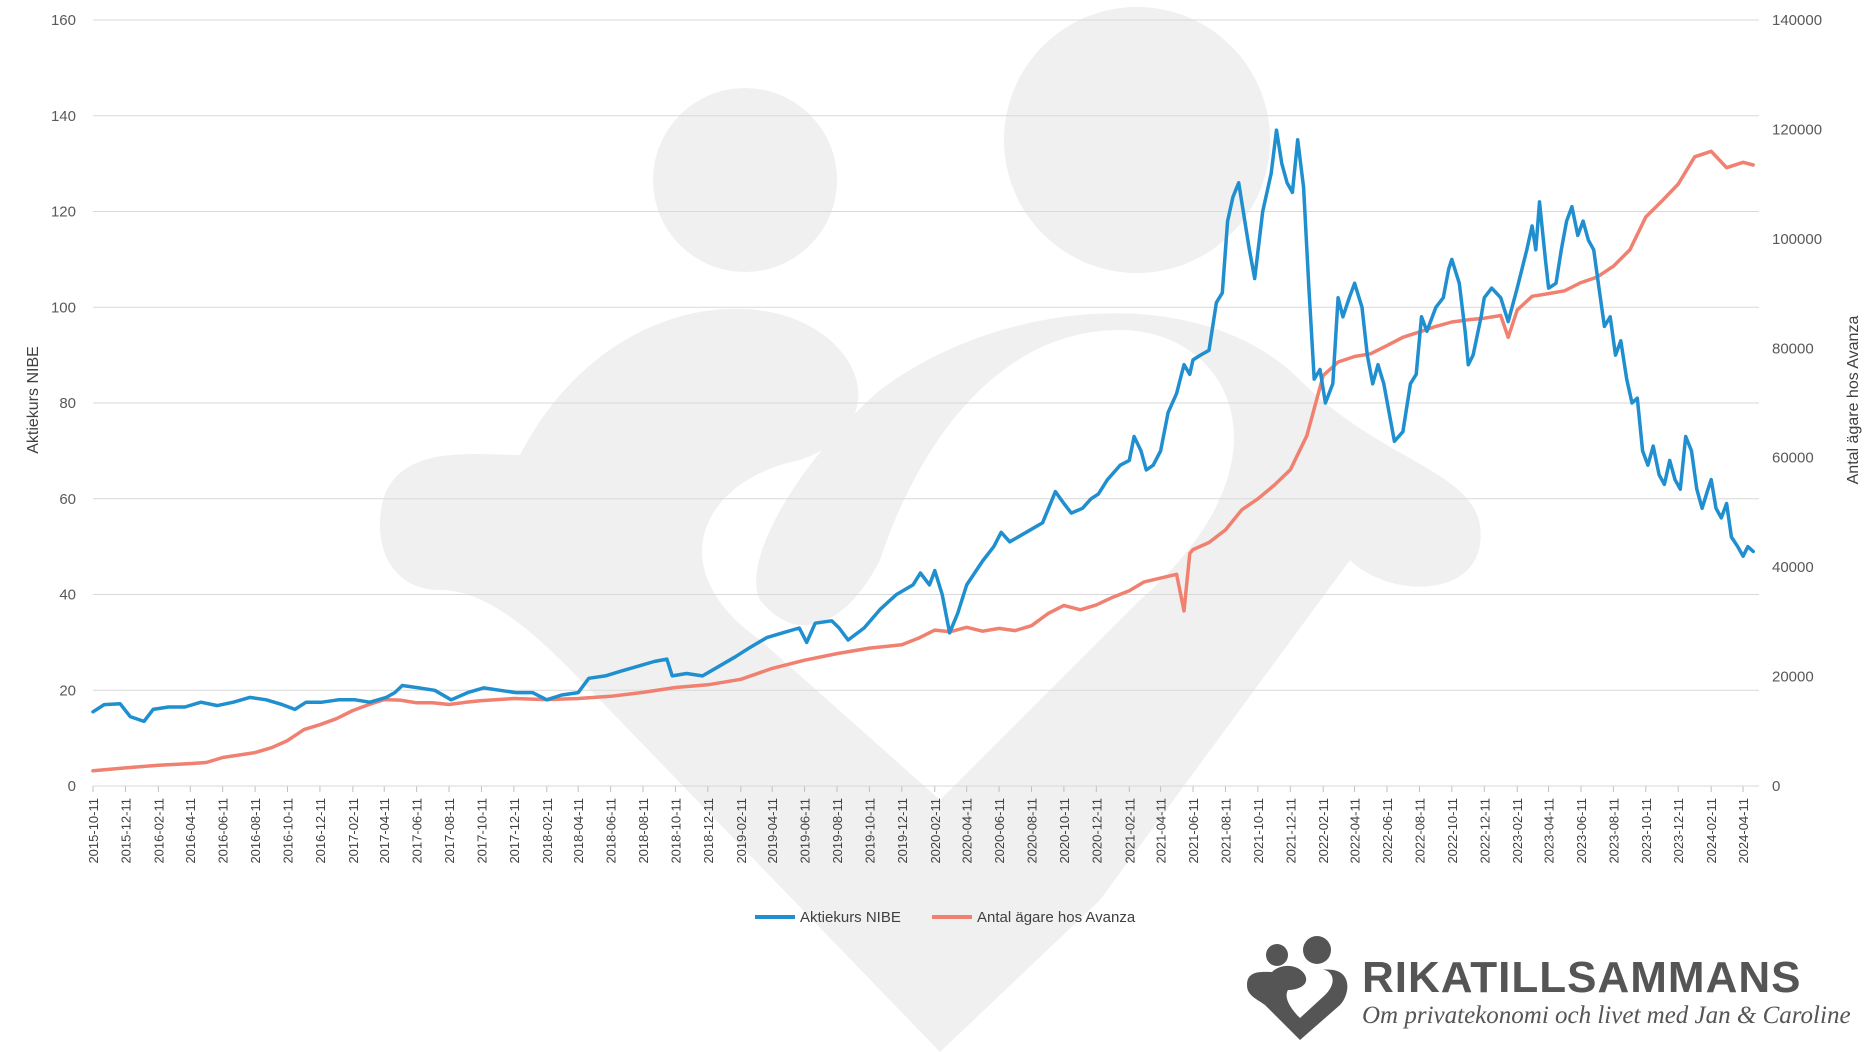  Describe the element at coordinates (708, 831) in the screenshot. I see `x-tick-label: 2018-12-11` at that location.